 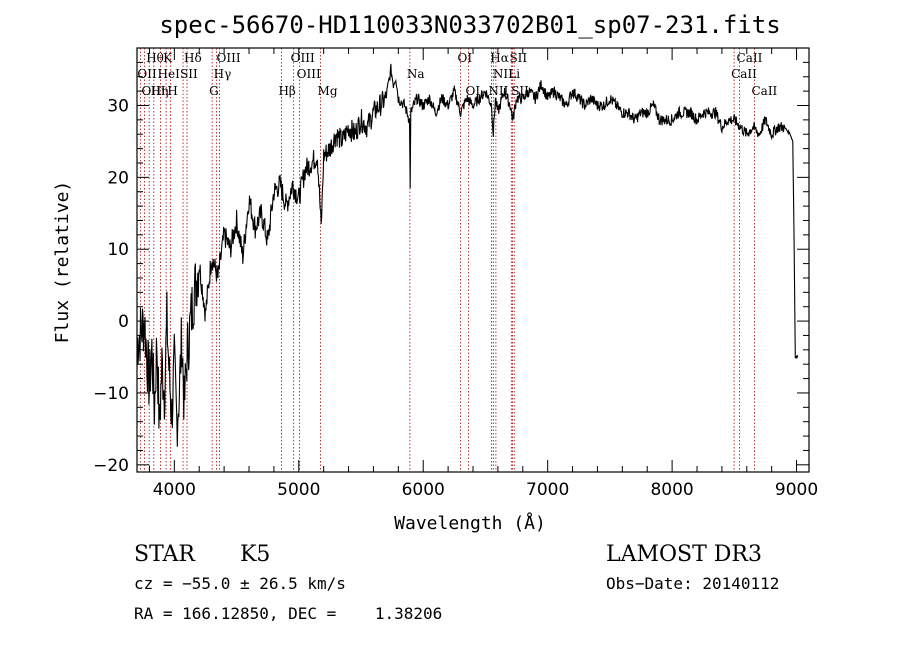 What do you see at coordinates (111, 466) in the screenshot?
I see `y-tick-label: −20` at bounding box center [111, 466].